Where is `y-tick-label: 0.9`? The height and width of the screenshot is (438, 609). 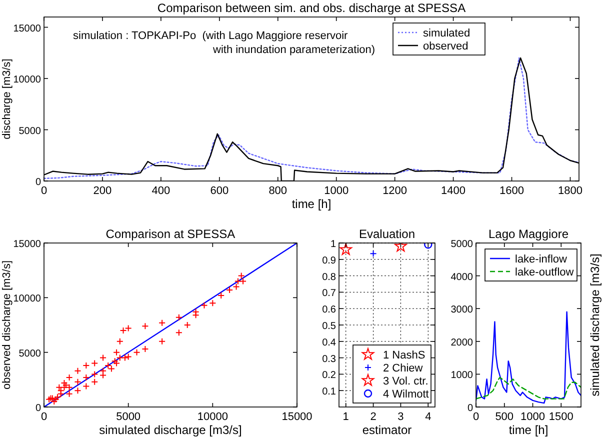
y-tick-label: 0.9 is located at coordinates (329, 260).